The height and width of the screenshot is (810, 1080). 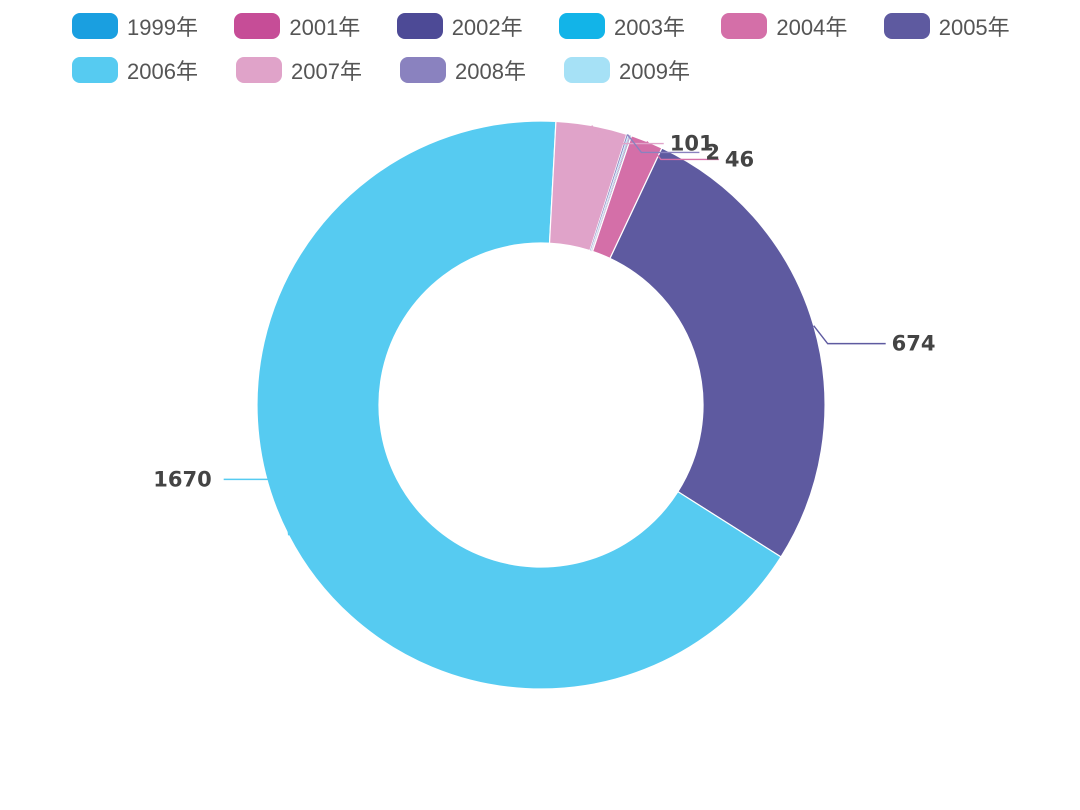 What do you see at coordinates (739, 159) in the screenshot?
I see `data-label: 46` at bounding box center [739, 159].